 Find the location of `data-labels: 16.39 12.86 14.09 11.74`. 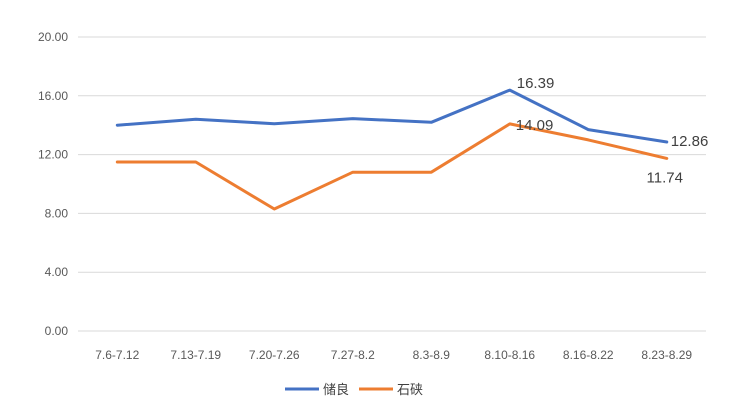

data-labels: 16.39 12.86 14.09 11.74 is located at coordinates (612, 130).